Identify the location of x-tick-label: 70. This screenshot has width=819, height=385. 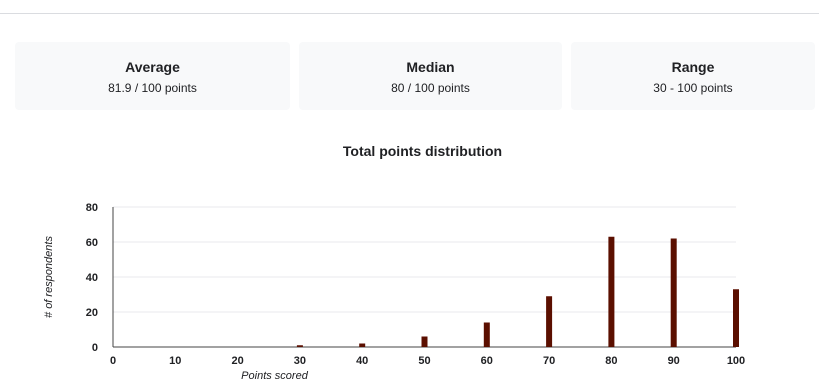
(549, 361).